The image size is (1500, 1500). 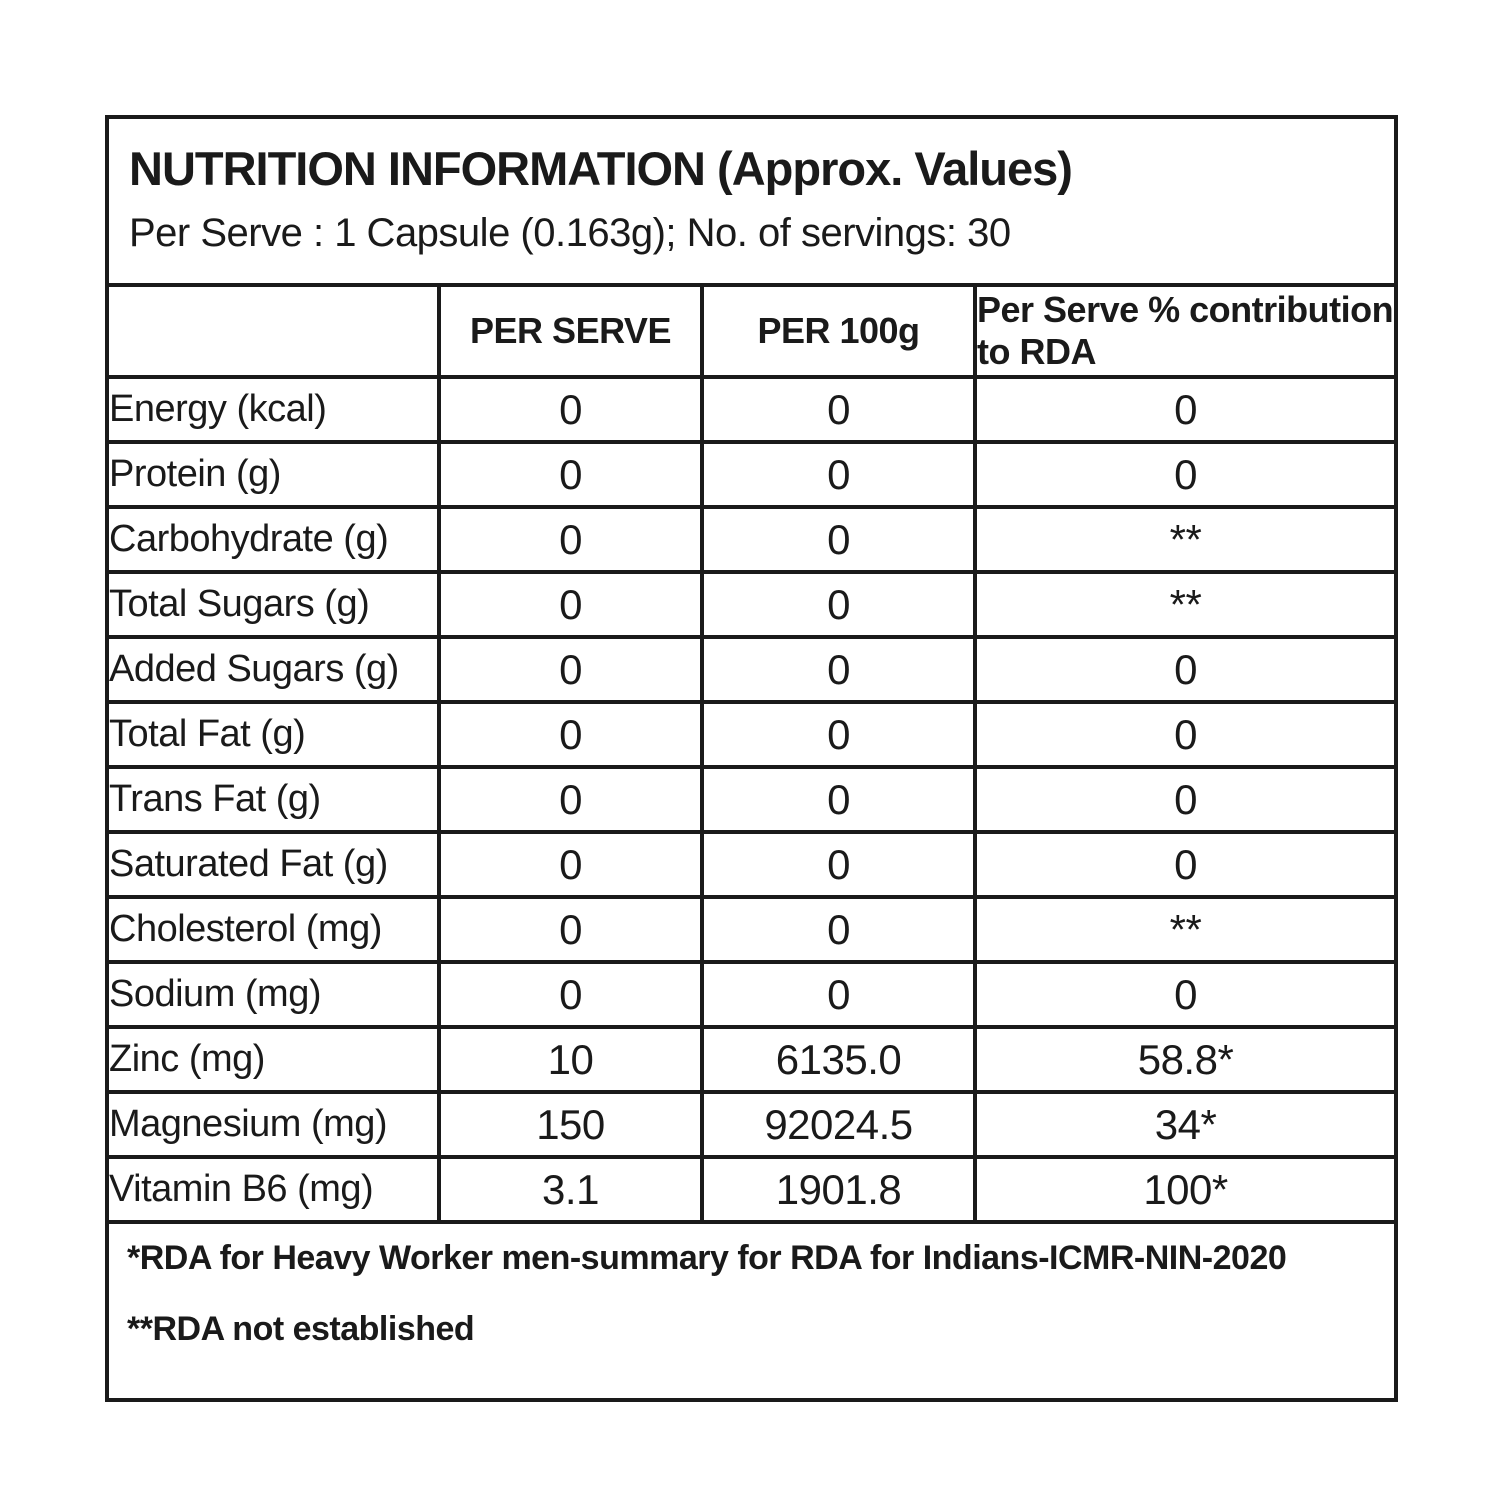 What do you see at coordinates (838, 1059) in the screenshot?
I see `cell-per-100g: 6135.0` at bounding box center [838, 1059].